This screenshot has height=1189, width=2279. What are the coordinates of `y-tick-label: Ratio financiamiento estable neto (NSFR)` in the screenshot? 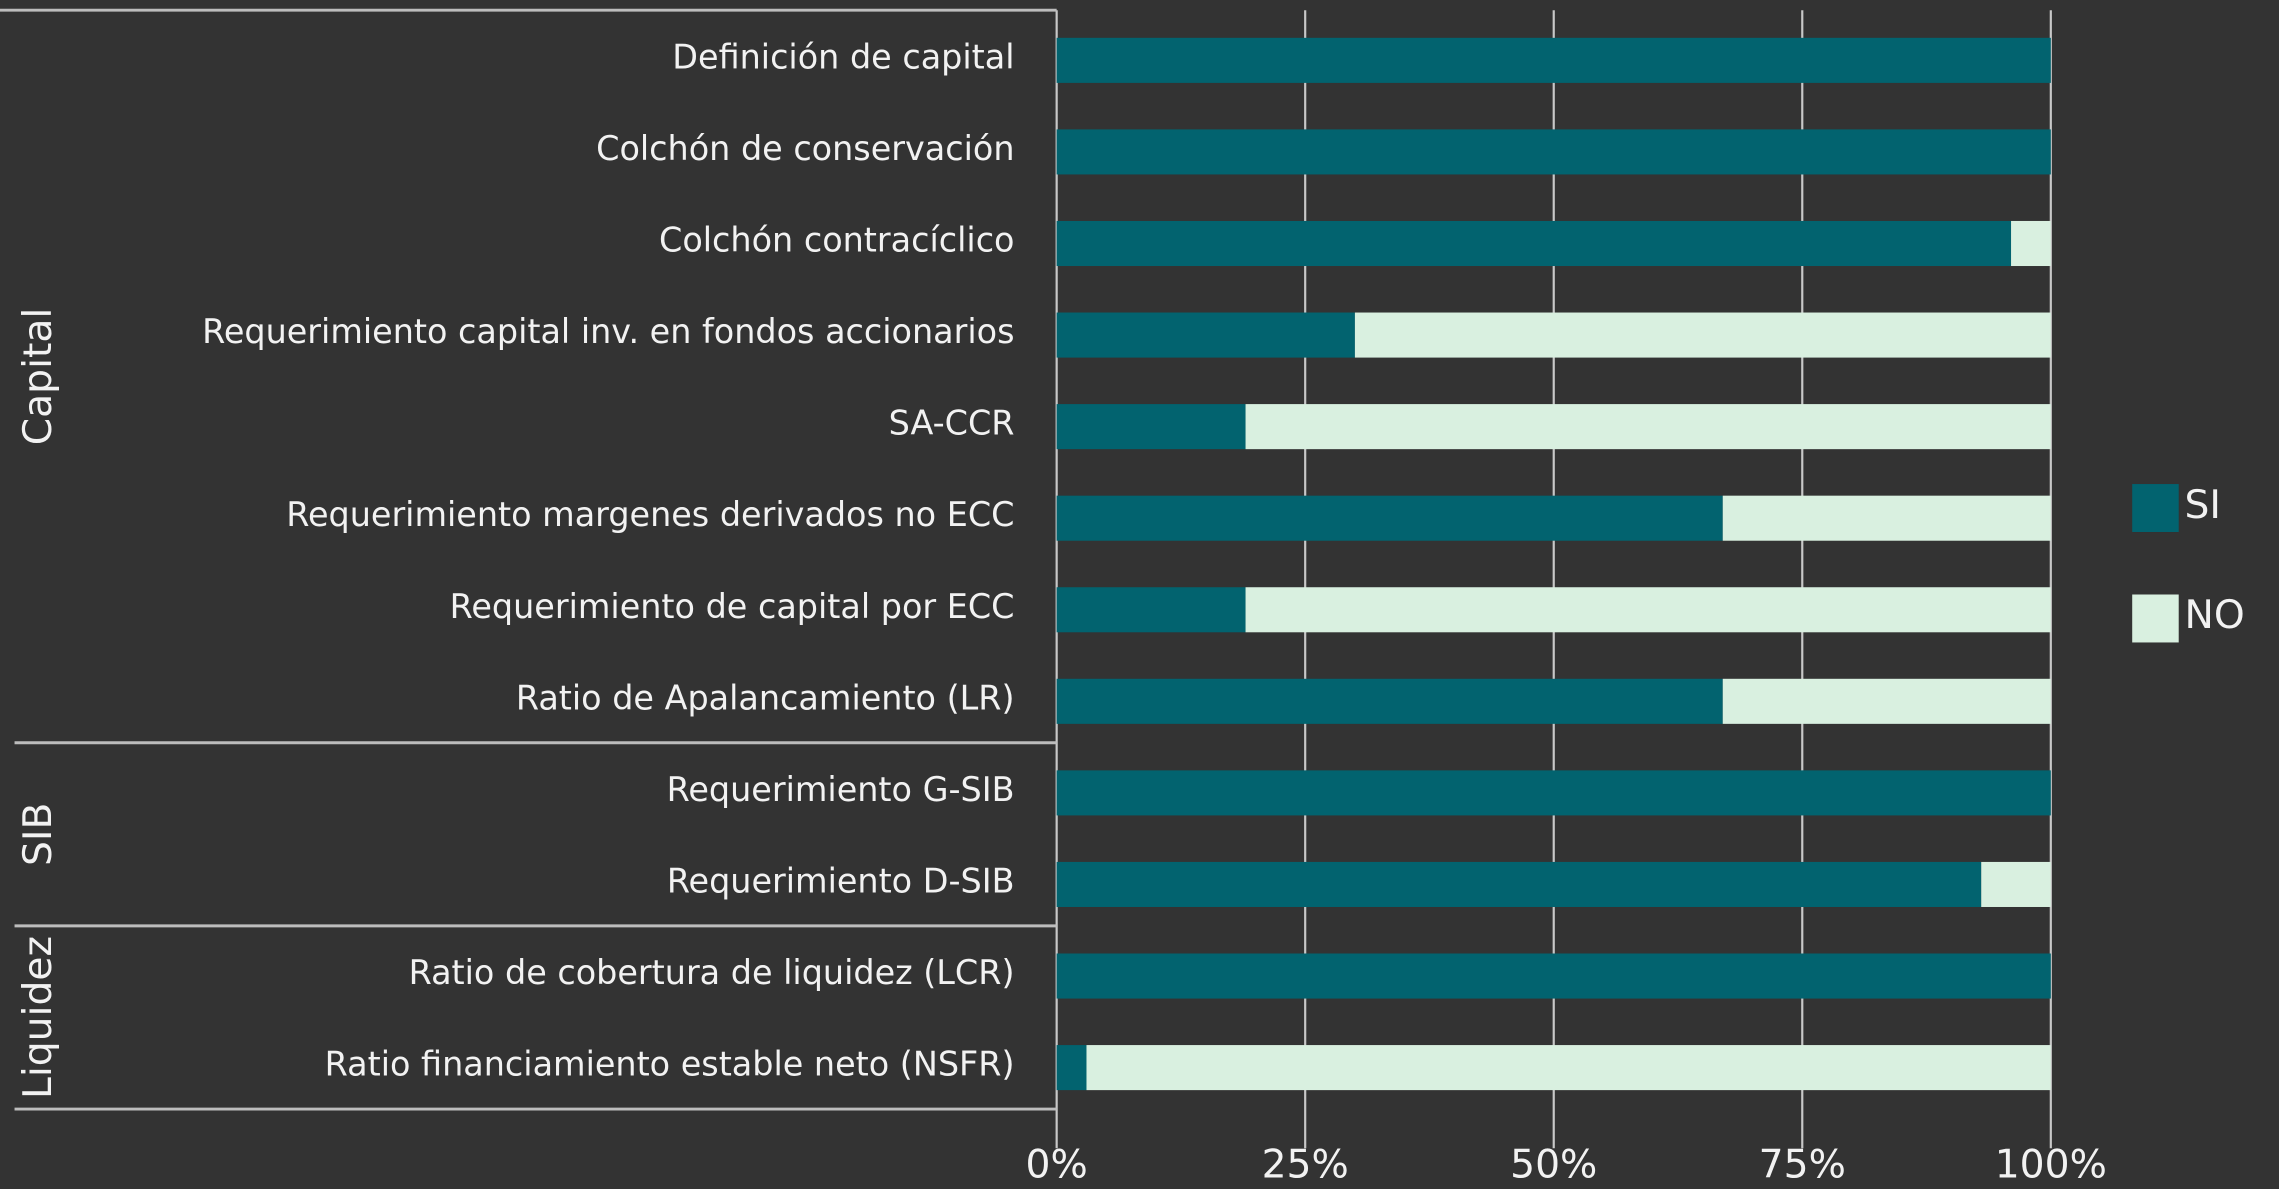 It's located at (670, 1064).